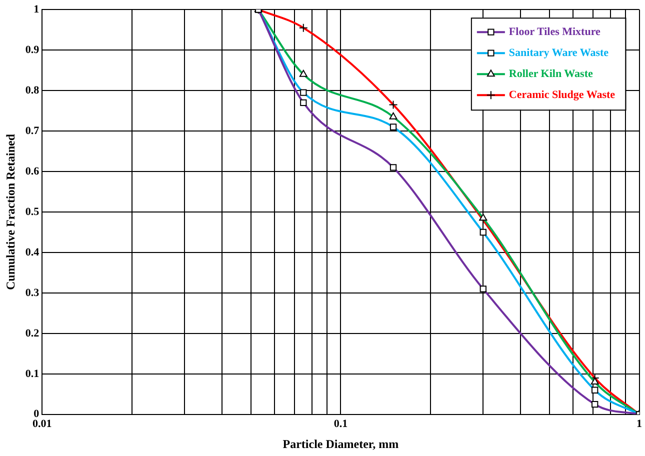 Image resolution: width=645 pixels, height=456 pixels. What do you see at coordinates (10, 212) in the screenshot?
I see `y-axis-title: Cumulative Fraction Retained` at bounding box center [10, 212].